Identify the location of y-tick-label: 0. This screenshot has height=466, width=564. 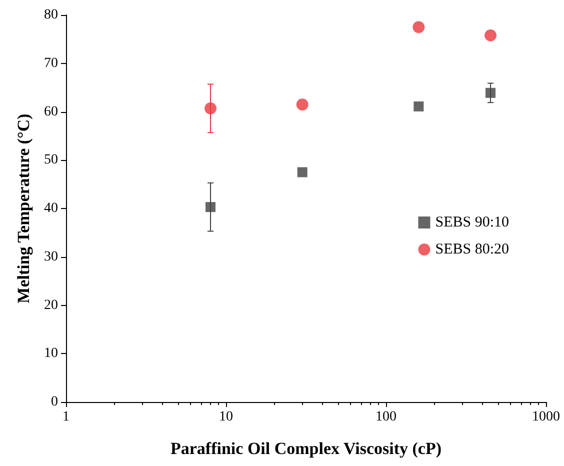
(54, 402).